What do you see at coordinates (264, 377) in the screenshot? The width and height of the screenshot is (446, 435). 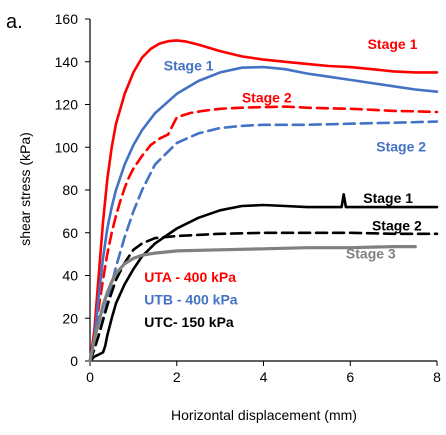 I see `x-tick-label: 4` at bounding box center [264, 377].